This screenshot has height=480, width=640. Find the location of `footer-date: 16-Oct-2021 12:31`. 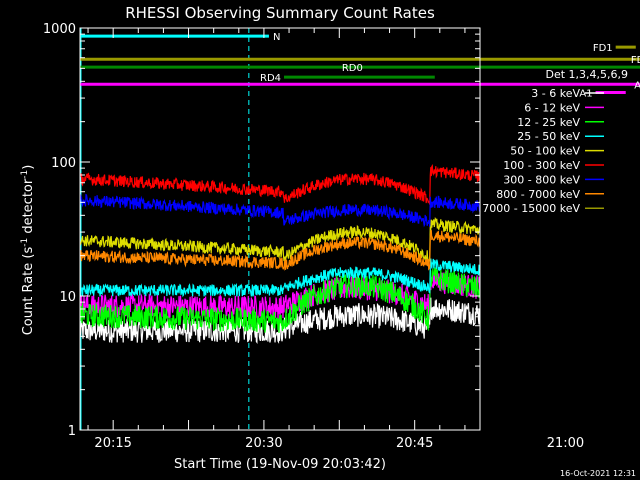

footer-date: 16-Oct-2021 12:31 is located at coordinates (598, 473).